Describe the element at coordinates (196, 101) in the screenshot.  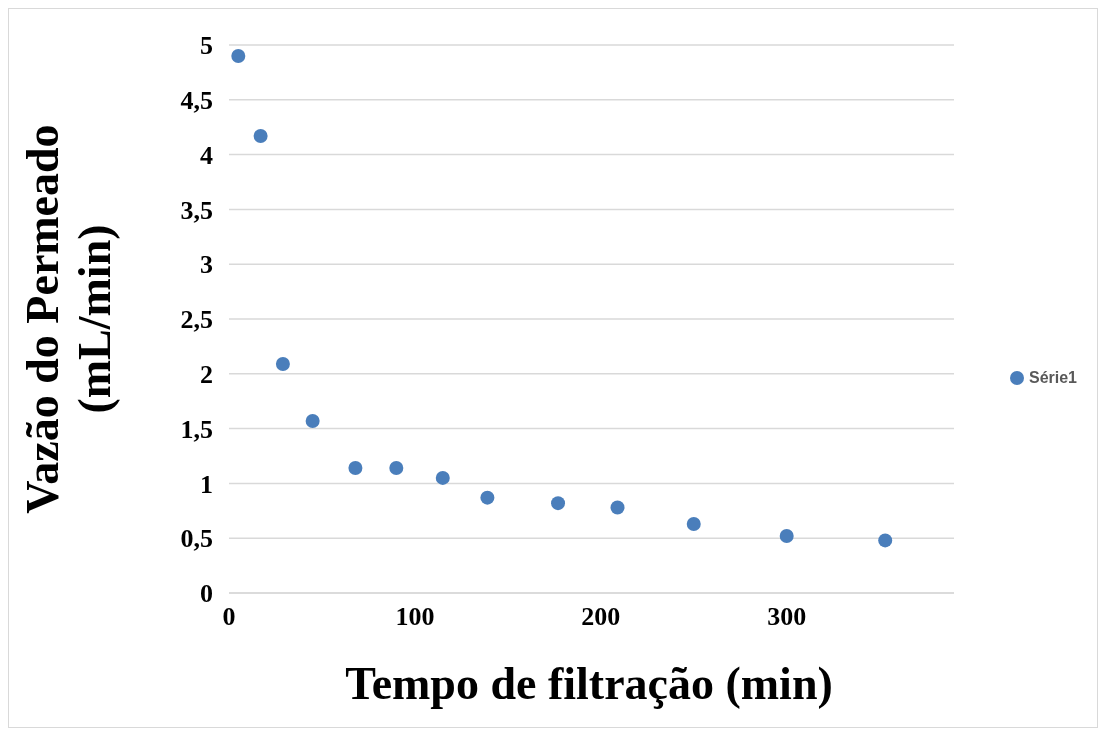
I see `y-tick-label: 4,5` at that location.